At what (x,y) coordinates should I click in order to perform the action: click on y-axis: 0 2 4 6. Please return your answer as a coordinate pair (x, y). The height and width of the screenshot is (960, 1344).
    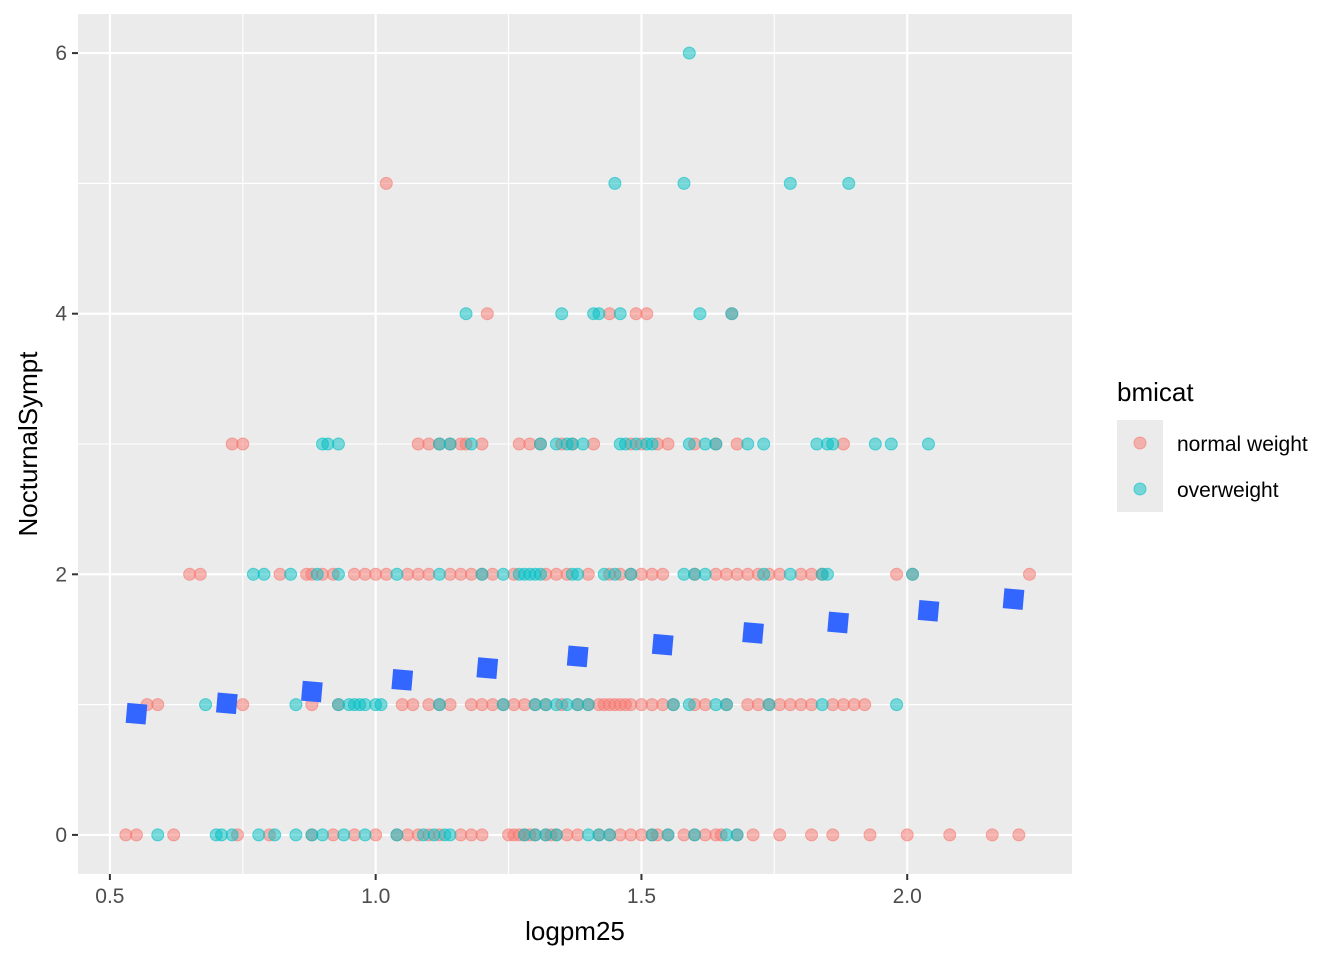
    Looking at the image, I should click on (66, 444).